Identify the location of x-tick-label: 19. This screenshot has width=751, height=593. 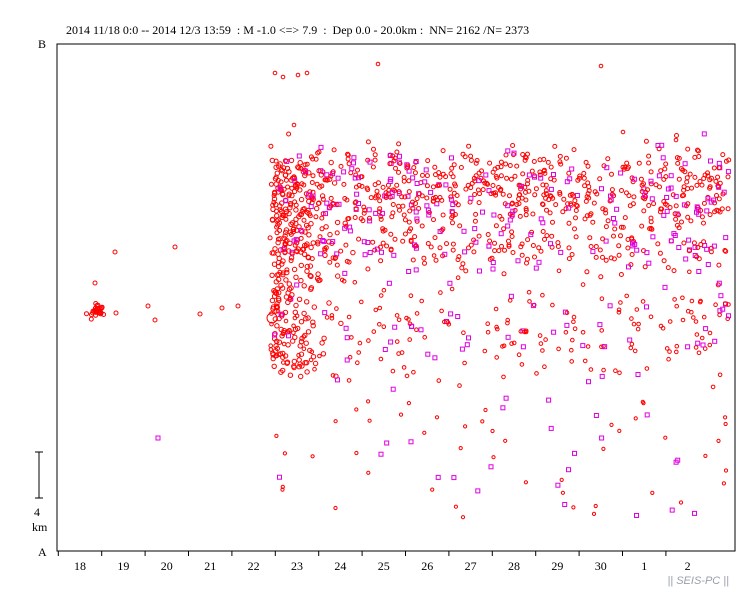
(123, 566).